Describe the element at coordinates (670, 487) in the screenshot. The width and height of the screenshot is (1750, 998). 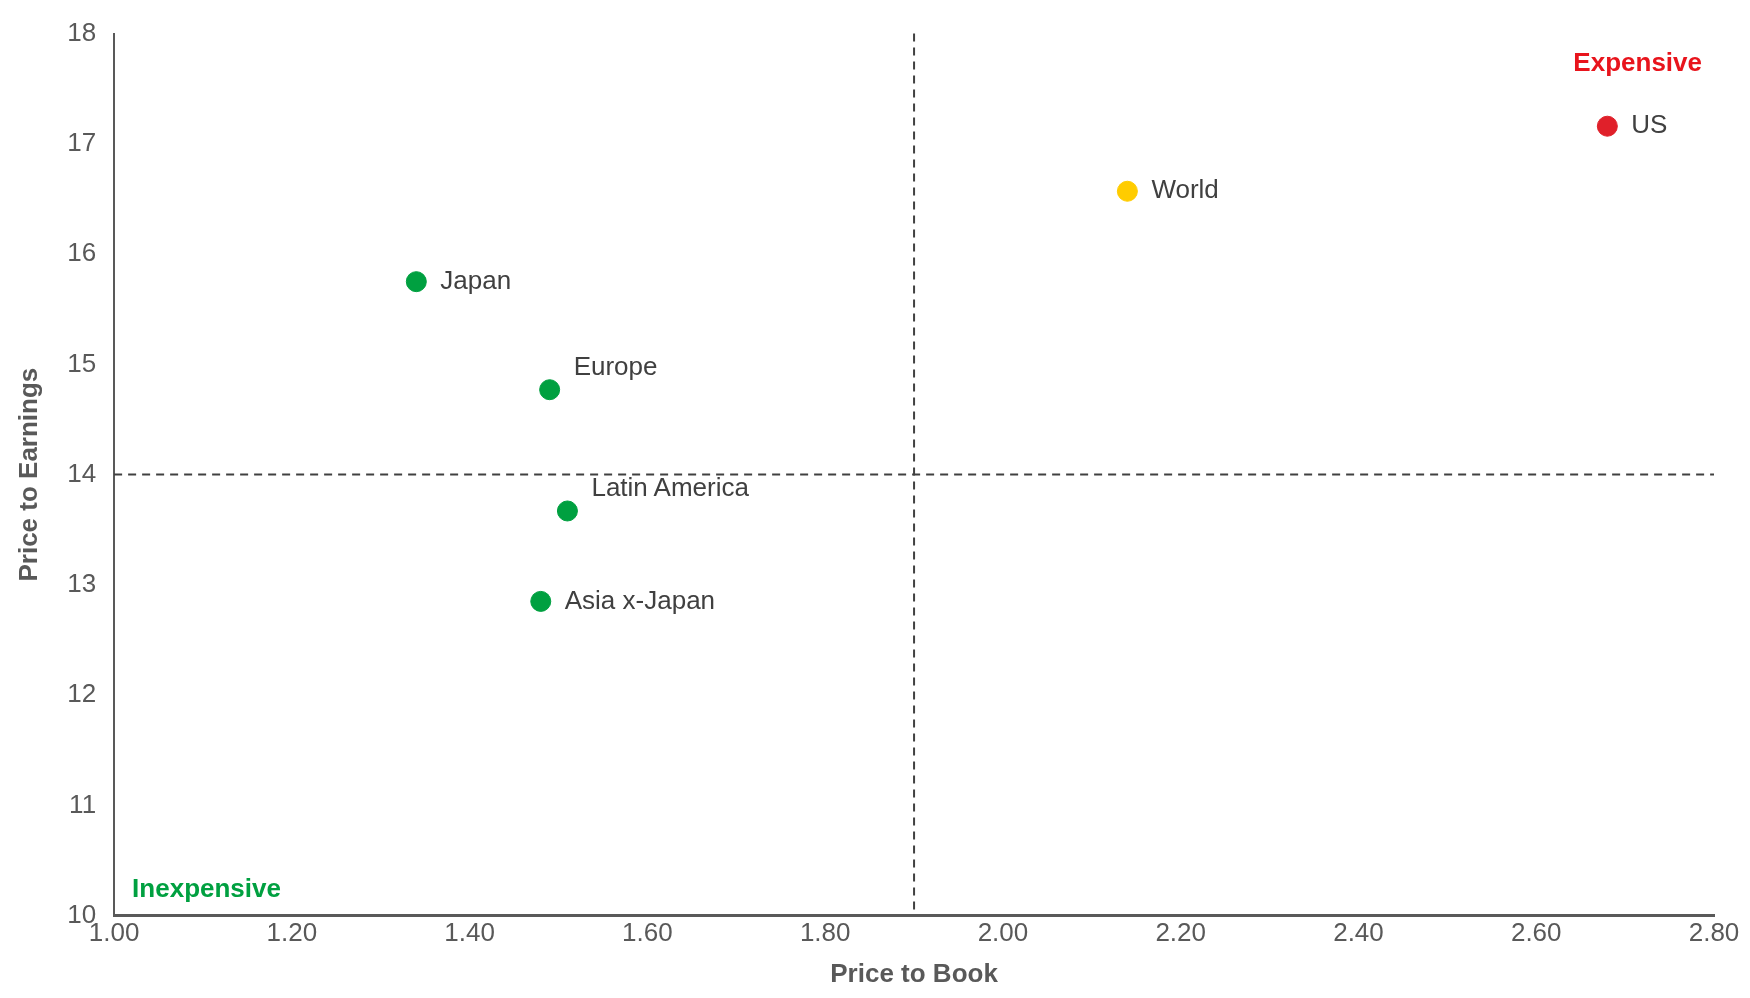
I see `series-label: Latin America` at that location.